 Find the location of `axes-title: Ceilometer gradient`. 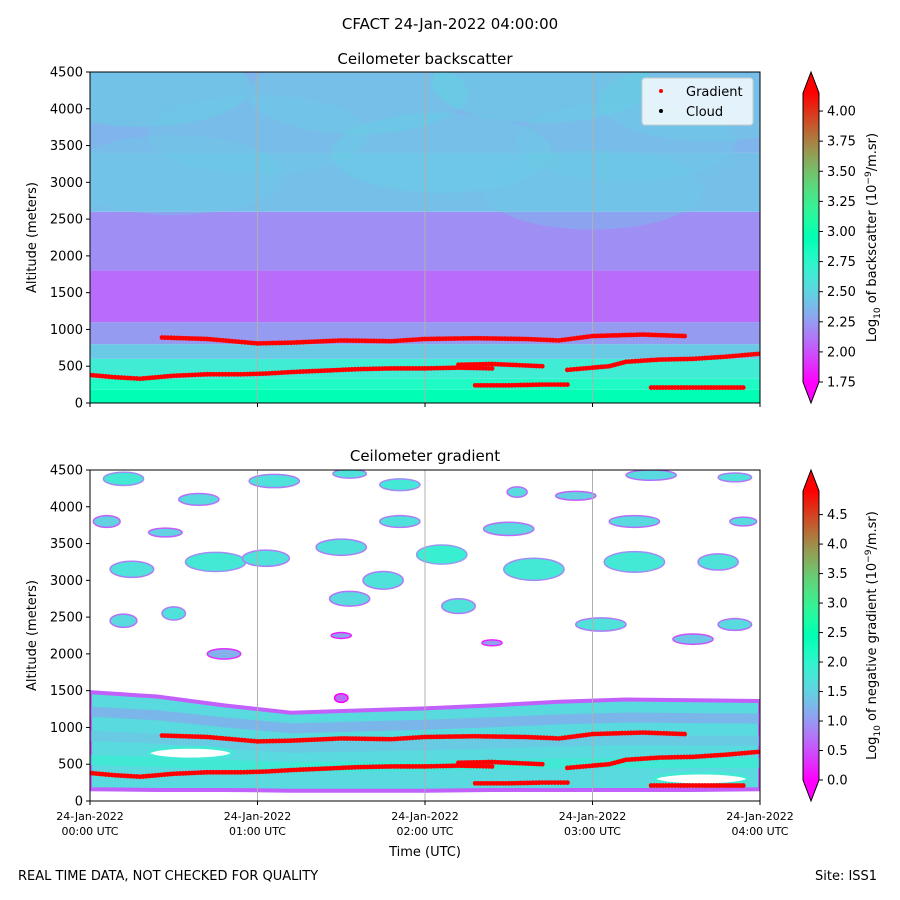

axes-title: Ceilometer gradient is located at coordinates (425, 456).